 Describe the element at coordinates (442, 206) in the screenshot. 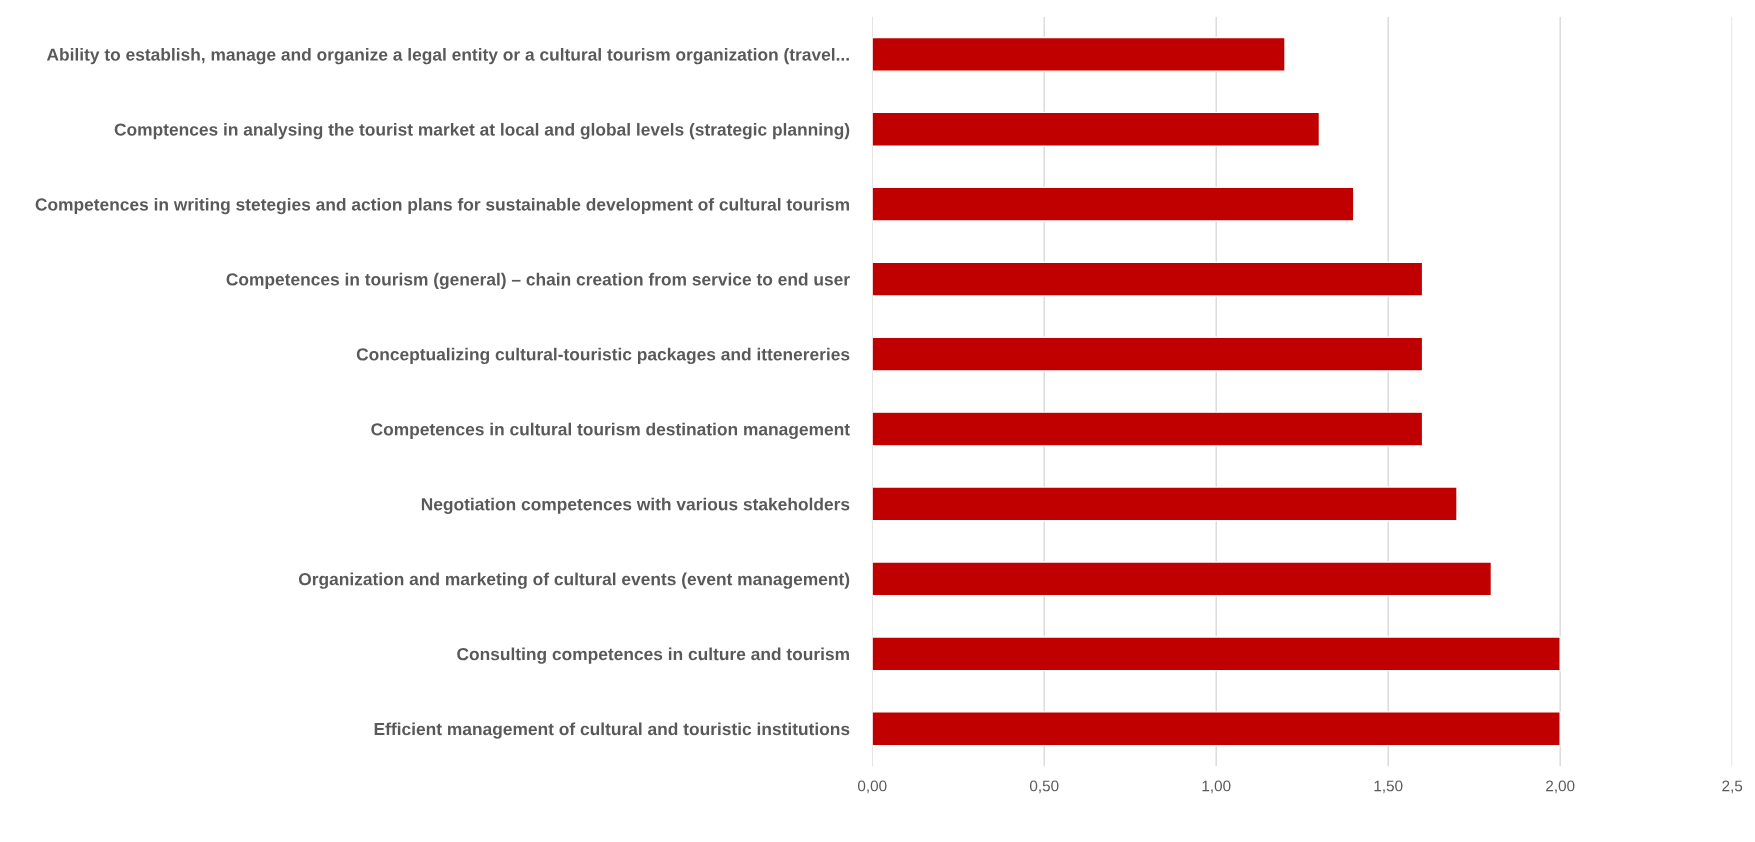

I see `y-tick-label: Competences in writing stetegies and action plans for sustainable development of cultural tourism` at that location.